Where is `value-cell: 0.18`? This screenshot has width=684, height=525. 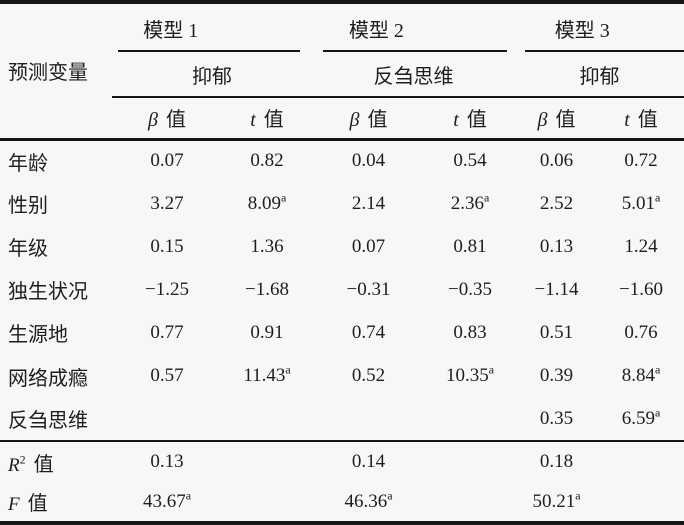
value-cell: 0.18 is located at coordinates (556, 461).